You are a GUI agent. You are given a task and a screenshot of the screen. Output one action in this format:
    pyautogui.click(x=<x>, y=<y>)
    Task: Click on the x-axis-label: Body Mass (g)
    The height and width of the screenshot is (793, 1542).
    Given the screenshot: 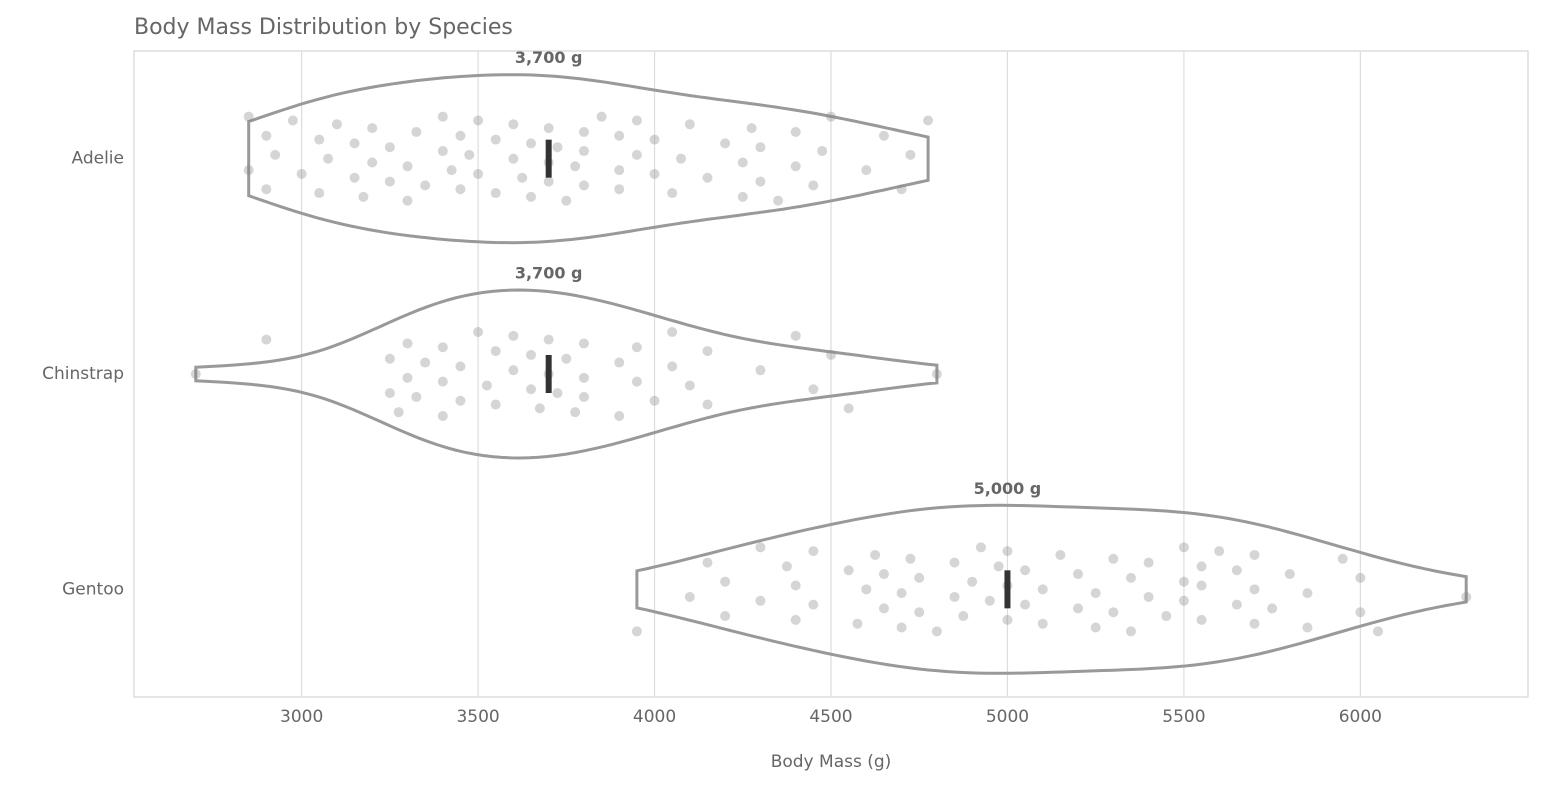 What is the action you would take?
    pyautogui.click(x=831, y=762)
    